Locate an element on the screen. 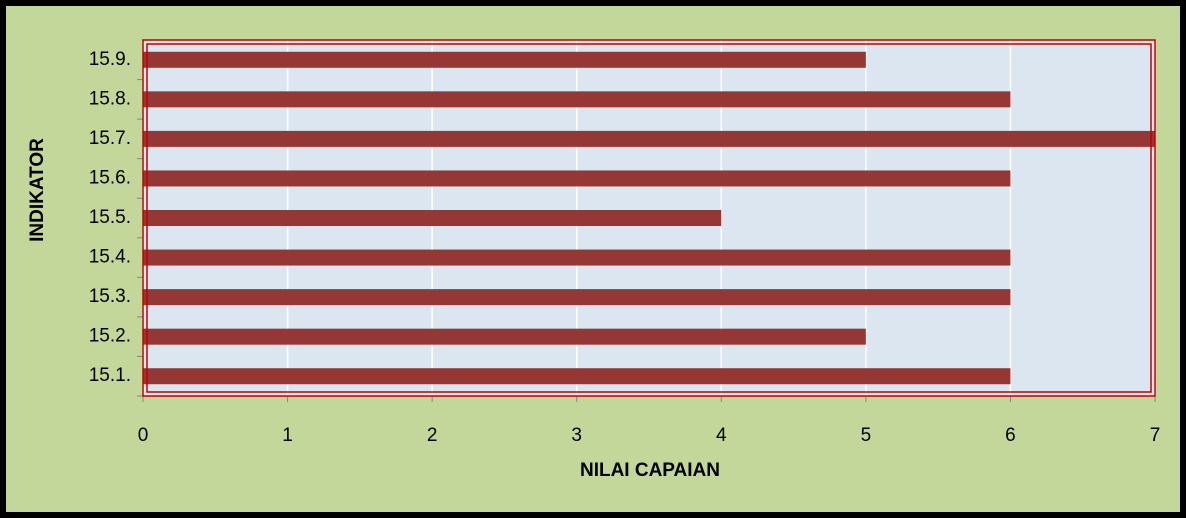 The image size is (1186, 518). y-tick-label: 15.4. is located at coordinates (110, 257).